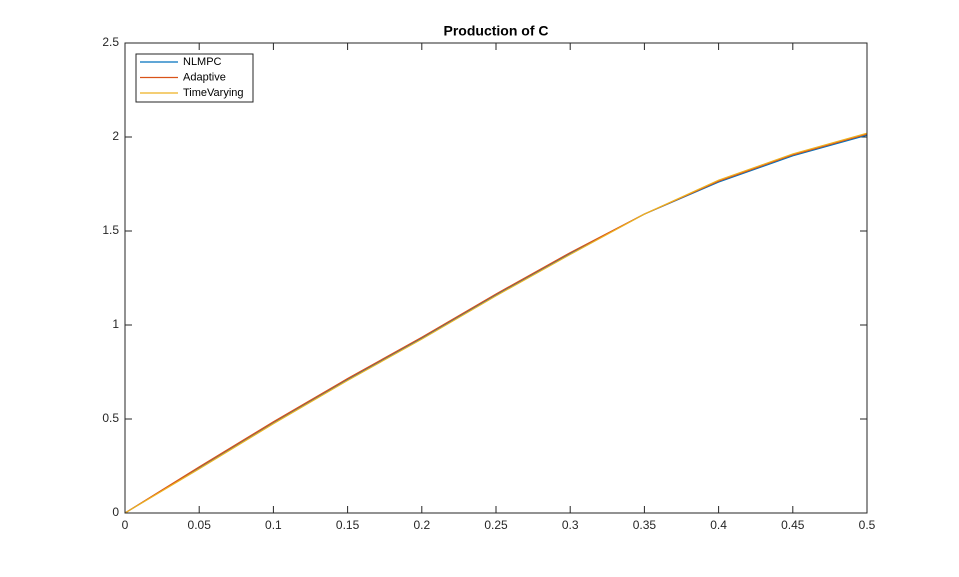 This screenshot has width=959, height=577. I want to click on y-tick-label: 2, so click(115, 136).